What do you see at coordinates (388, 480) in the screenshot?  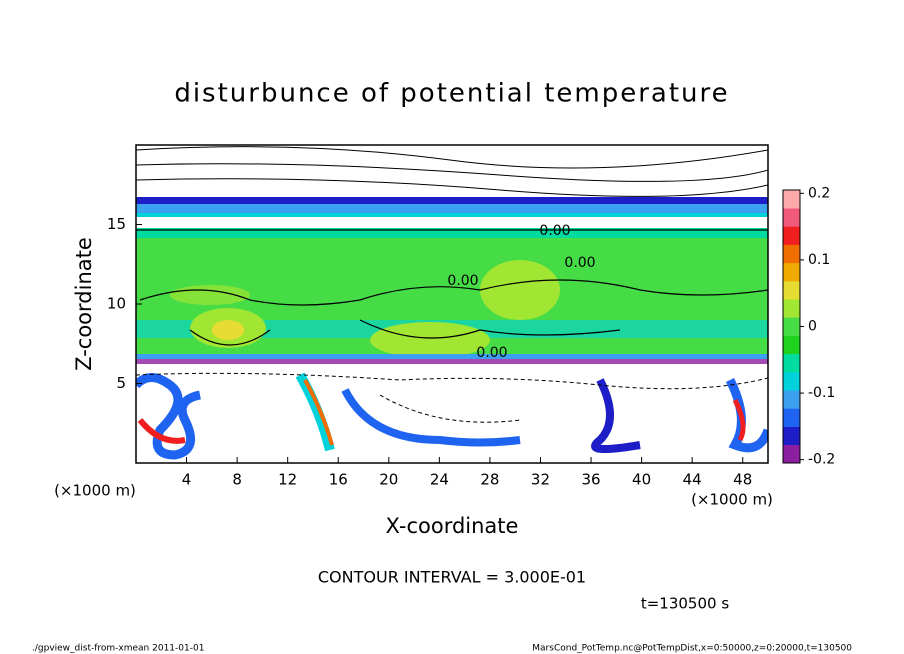 I see `x-tick-label: 20` at bounding box center [388, 480].